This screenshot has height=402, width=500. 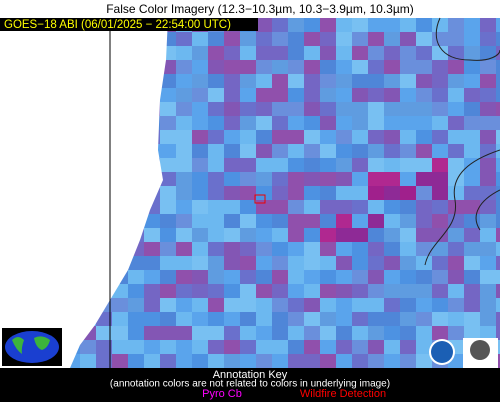 I want to click on legend-pyro-cb: Pyro Cb, so click(x=222, y=394).